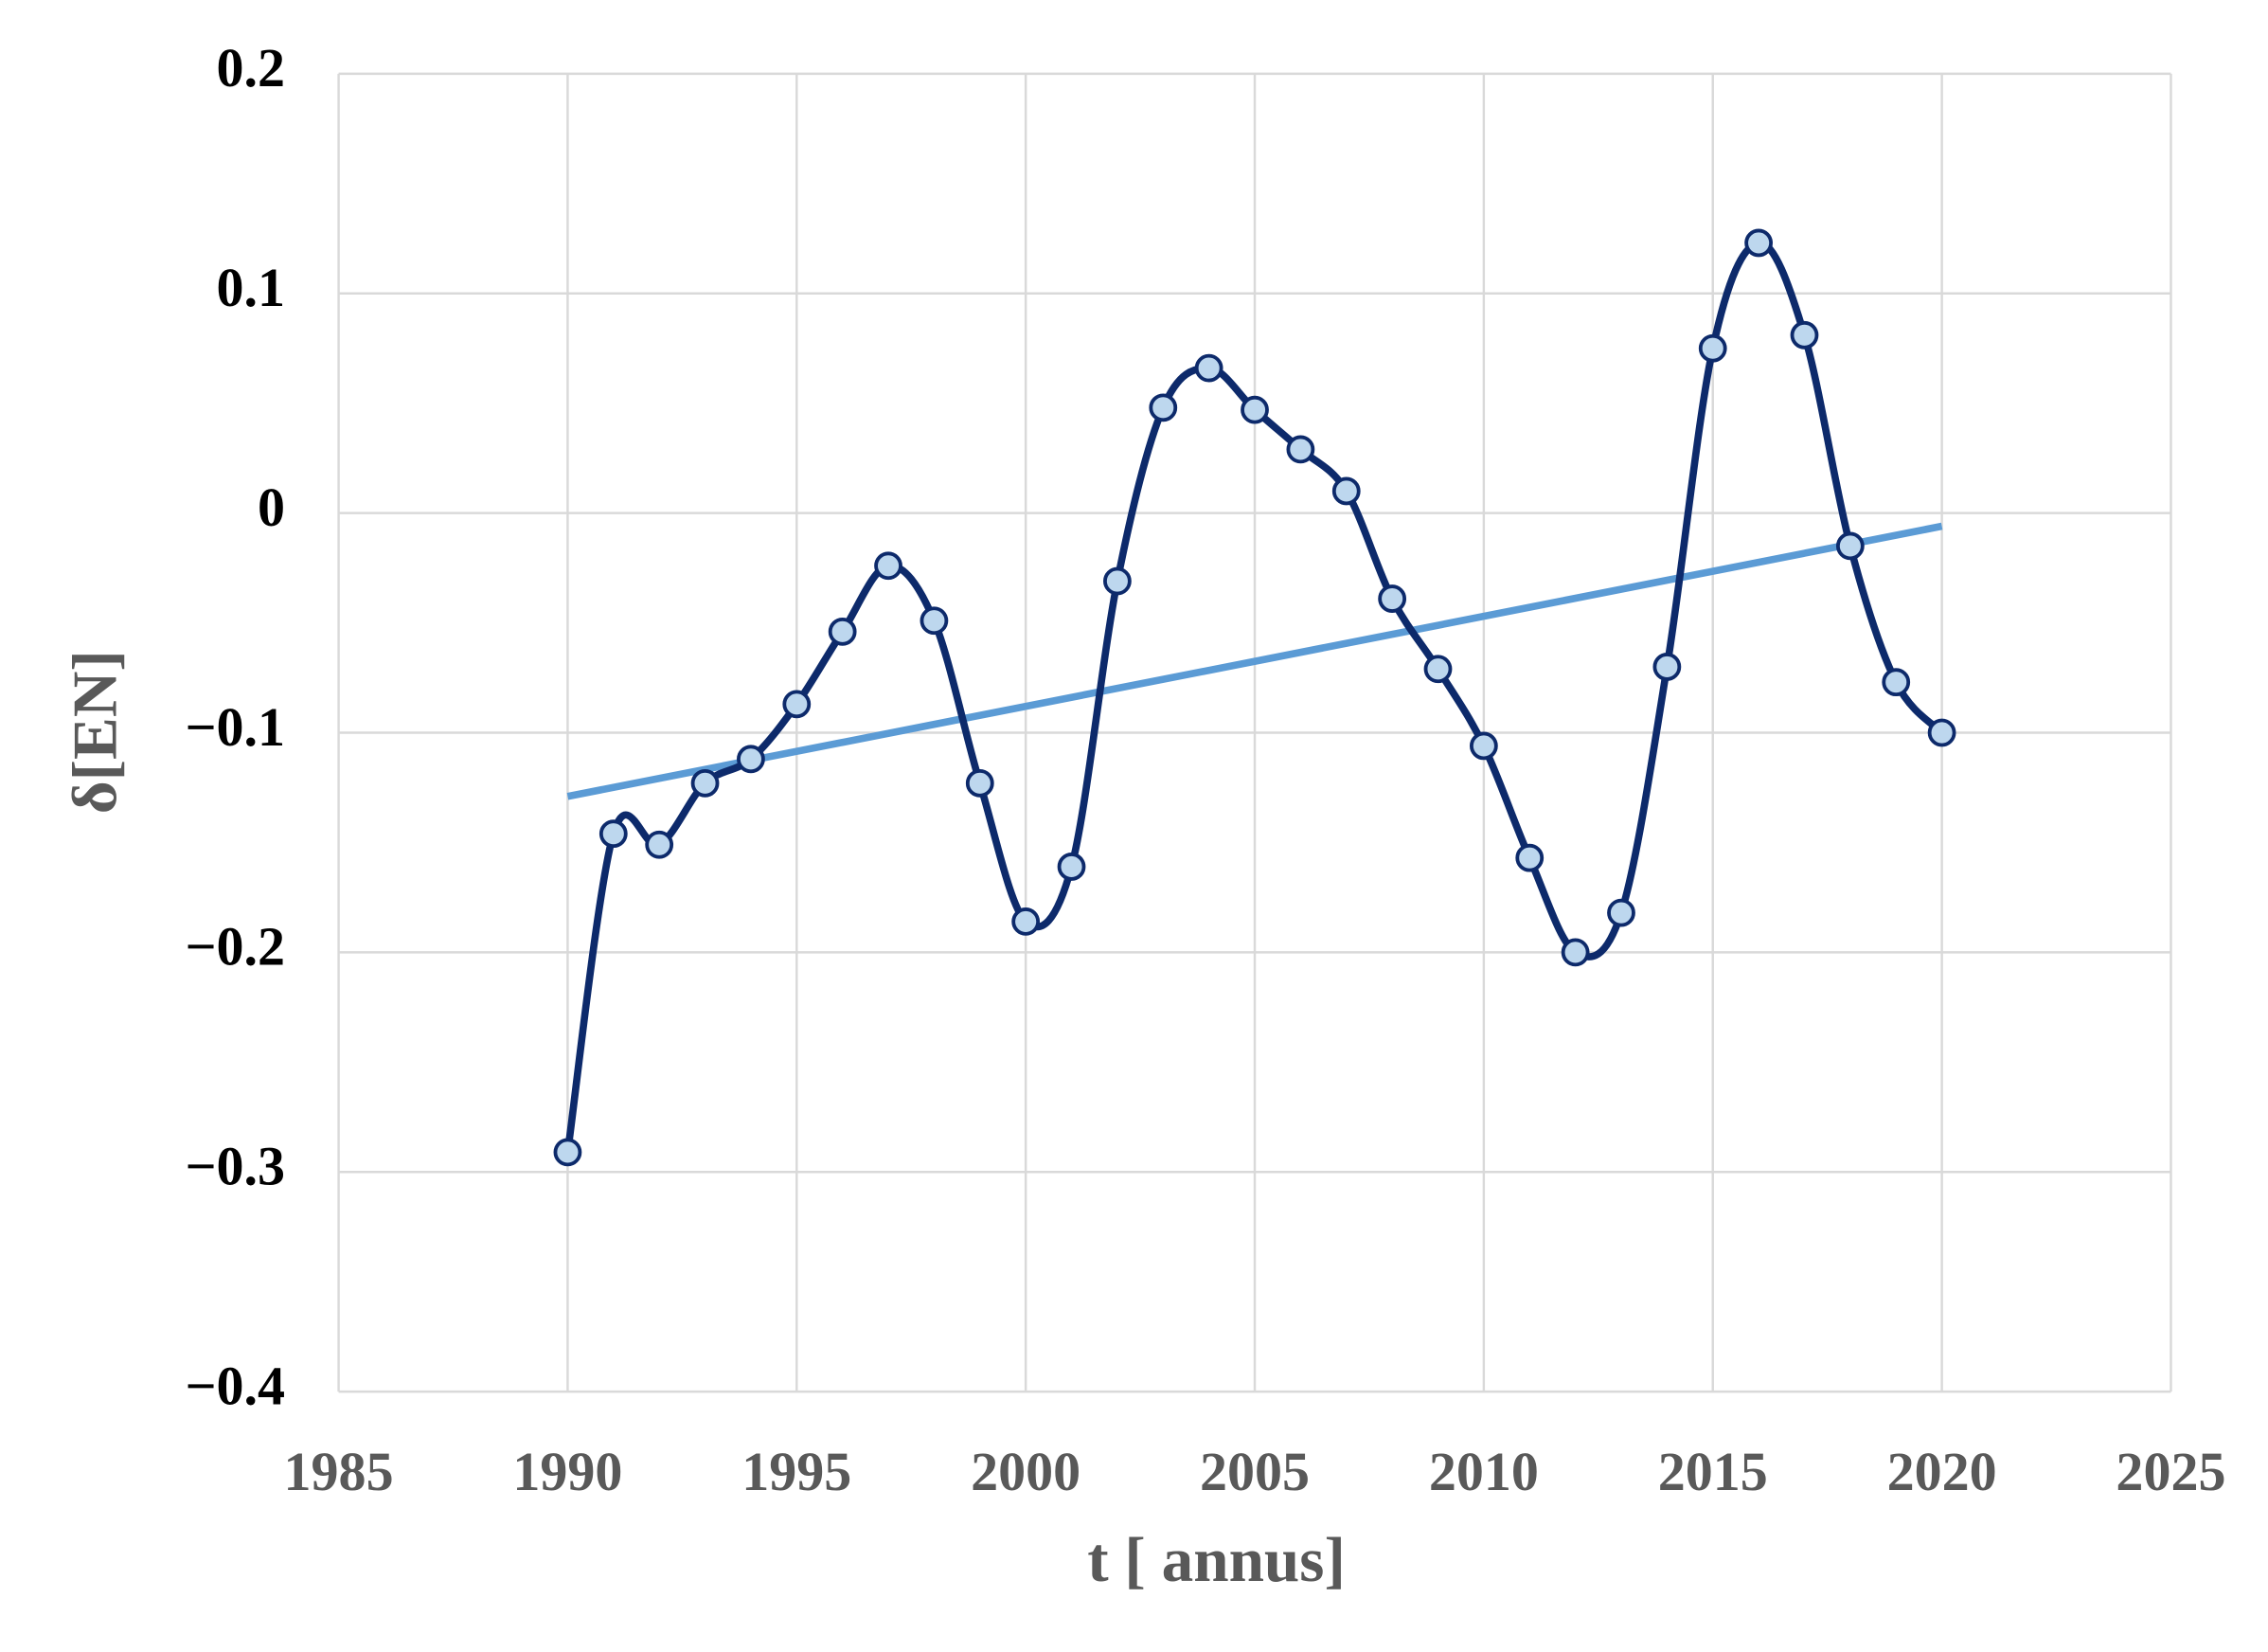 This screenshot has width=2268, height=1652. I want to click on x-tick-label: 1985, so click(339, 1471).